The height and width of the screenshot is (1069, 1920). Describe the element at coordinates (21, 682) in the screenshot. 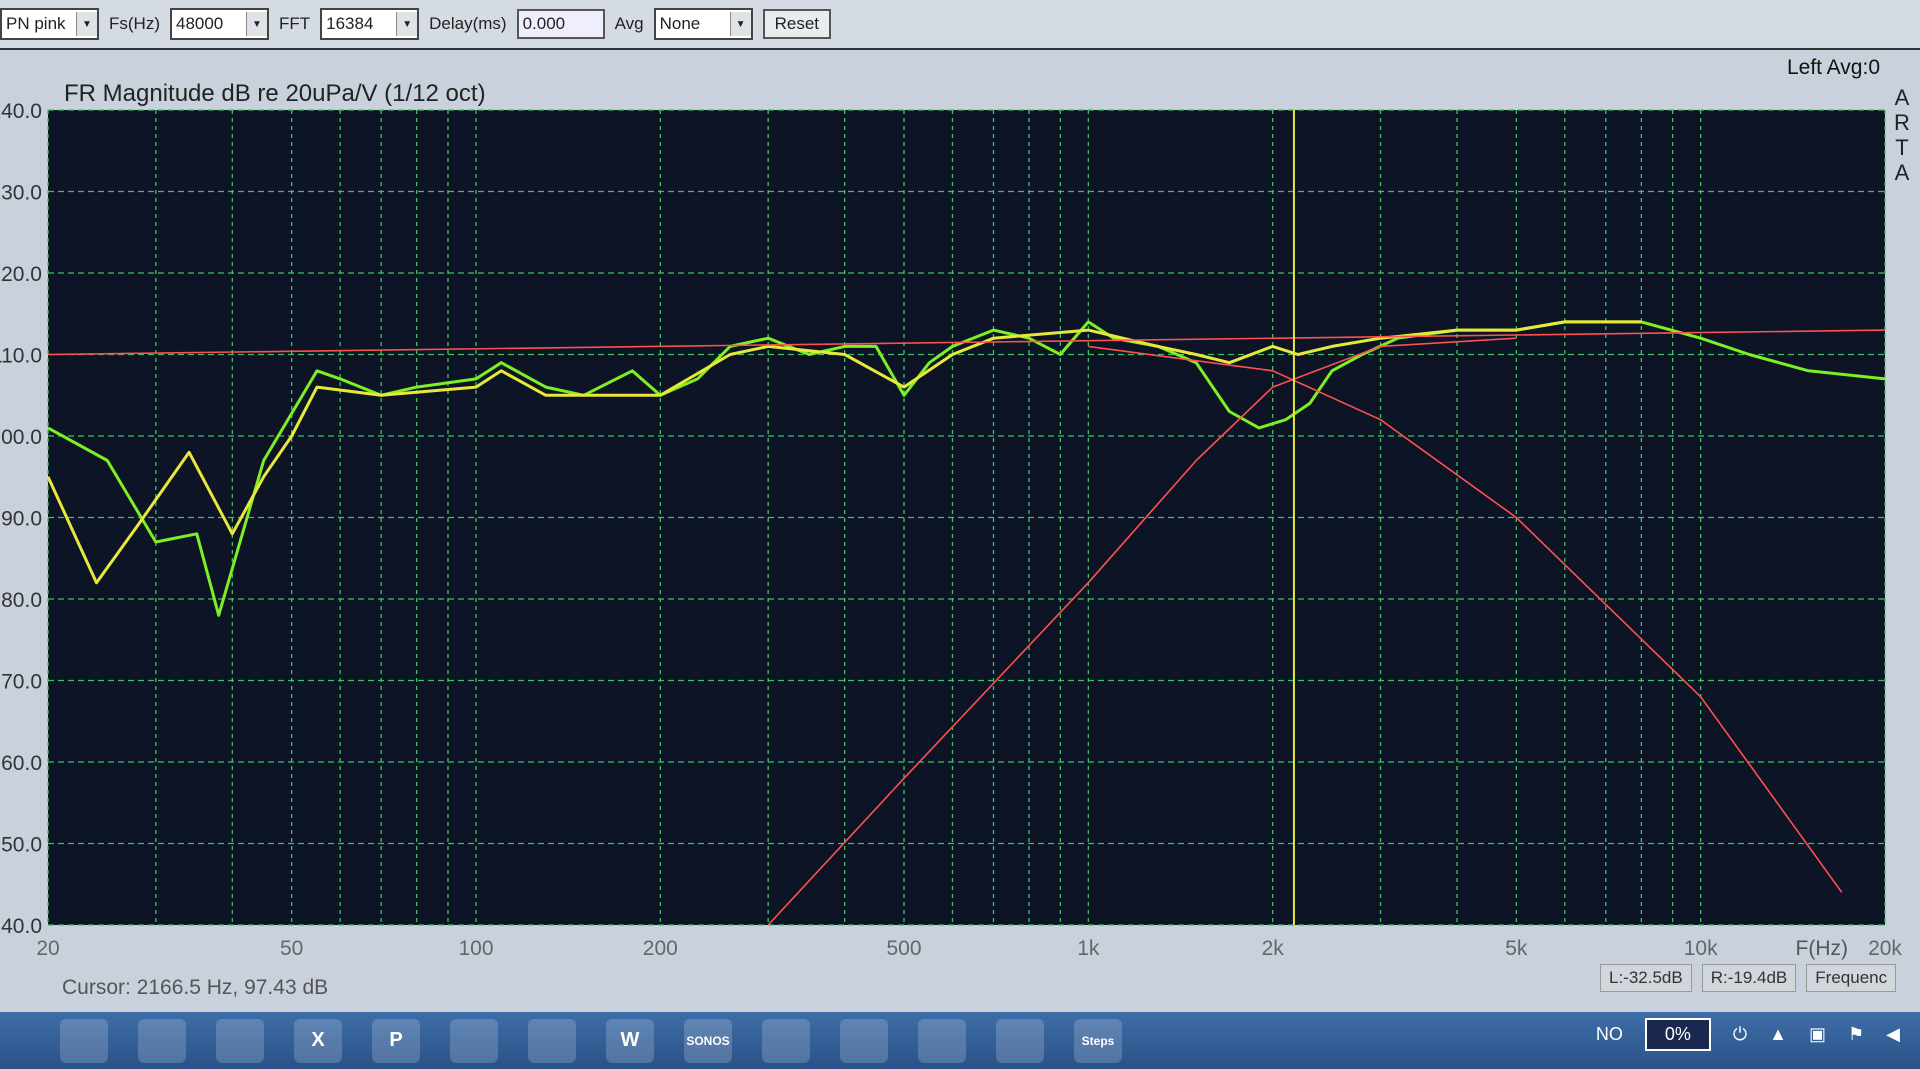

I see `y-tick-label: 70.0` at that location.